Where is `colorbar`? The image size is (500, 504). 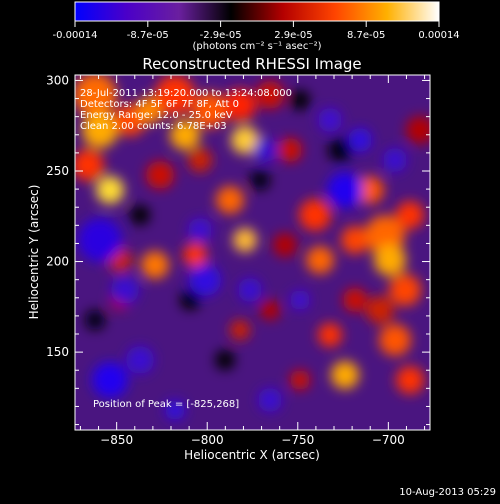
colorbar is located at coordinates (257, 11).